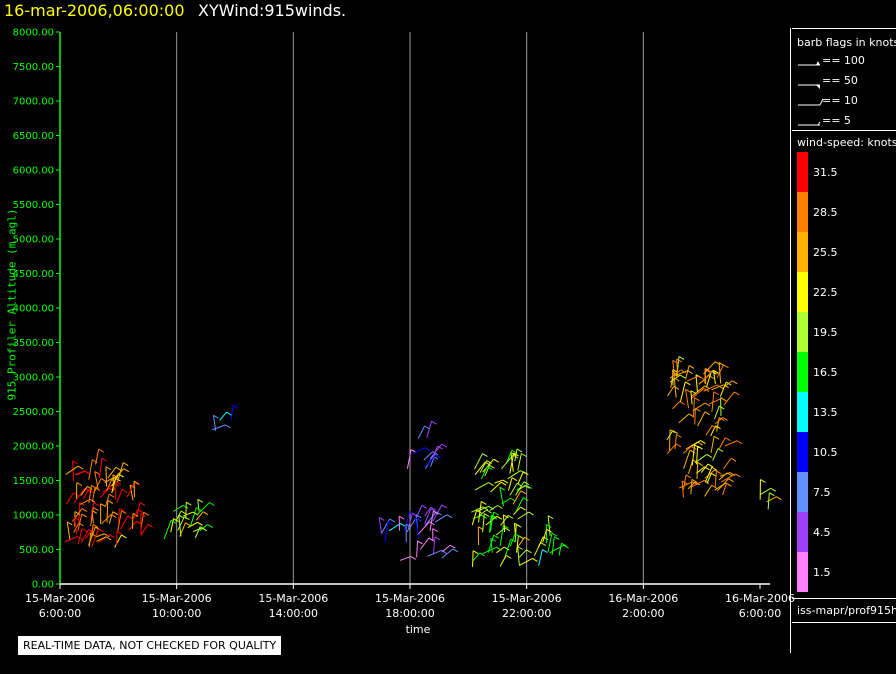 Image resolution: width=896 pixels, height=674 pixels. What do you see at coordinates (33, 205) in the screenshot?
I see `y-tick-label: 5500.00` at bounding box center [33, 205].